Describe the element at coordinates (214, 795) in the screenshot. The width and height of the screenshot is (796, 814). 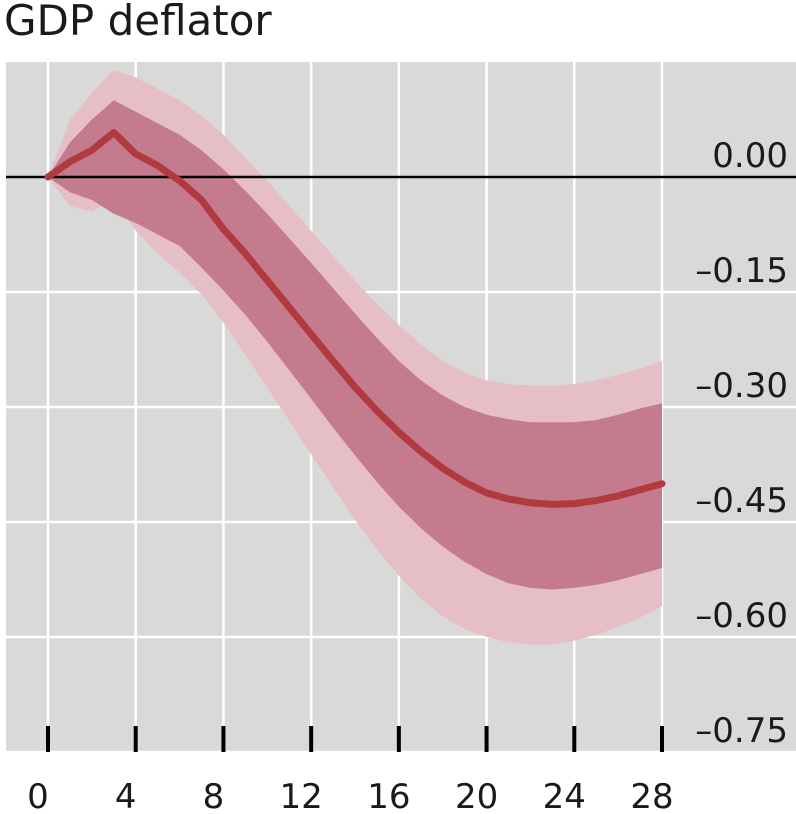
I see `x-tick-label-8: 8` at that location.